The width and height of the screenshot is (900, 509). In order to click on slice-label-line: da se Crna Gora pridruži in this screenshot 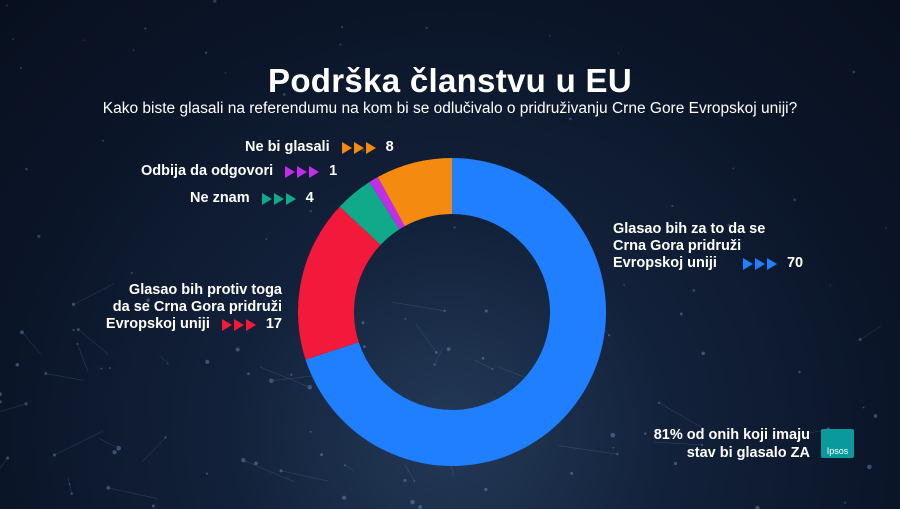, I will do `click(197, 307)`.